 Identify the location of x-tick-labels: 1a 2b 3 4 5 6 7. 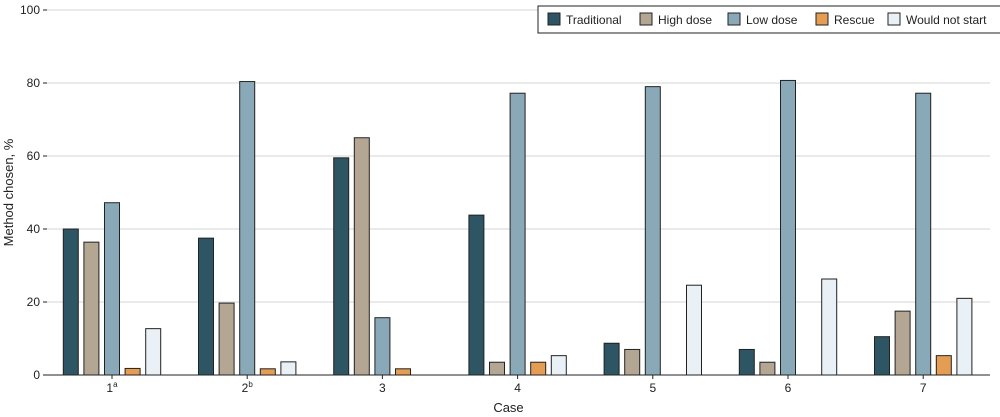
(516, 385).